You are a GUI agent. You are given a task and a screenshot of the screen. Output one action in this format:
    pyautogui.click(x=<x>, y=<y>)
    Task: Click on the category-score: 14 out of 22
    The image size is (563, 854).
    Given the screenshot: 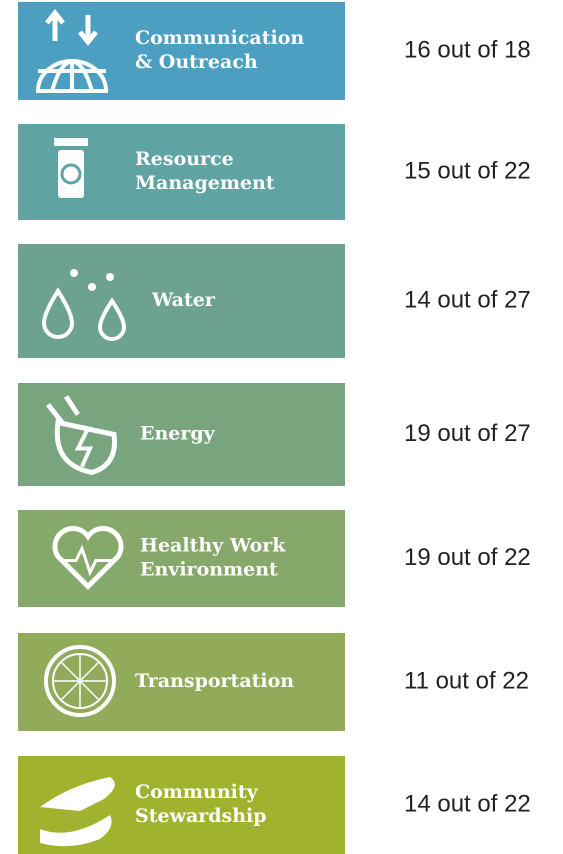 What is the action you would take?
    pyautogui.click(x=467, y=803)
    